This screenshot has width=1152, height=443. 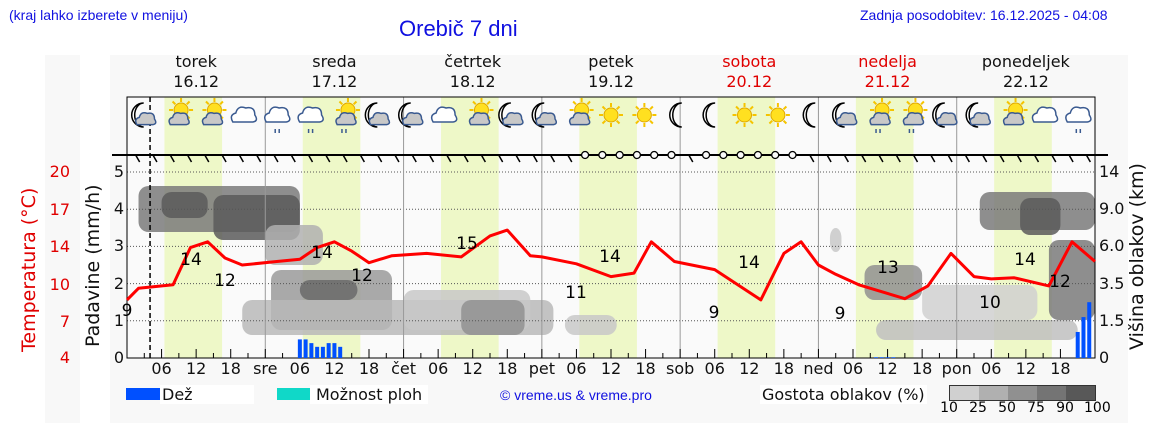 I want to click on legend-showers-swatch, so click(x=293, y=394).